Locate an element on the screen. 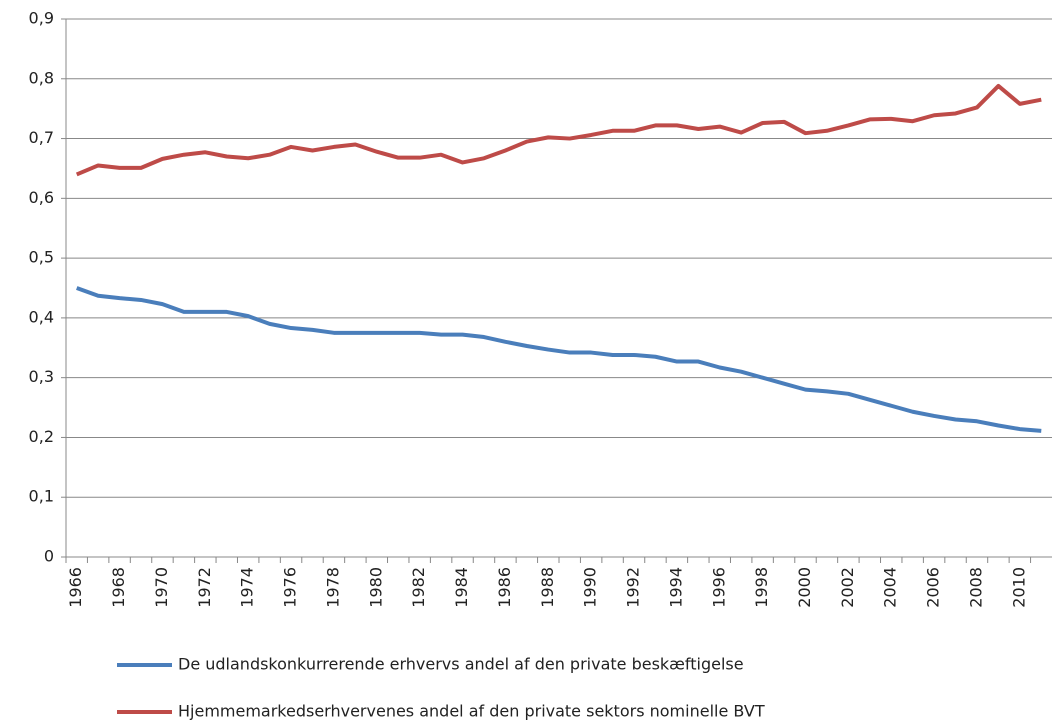 The width and height of the screenshot is (1056, 725). x-tick-label: 1986 is located at coordinates (504, 587).